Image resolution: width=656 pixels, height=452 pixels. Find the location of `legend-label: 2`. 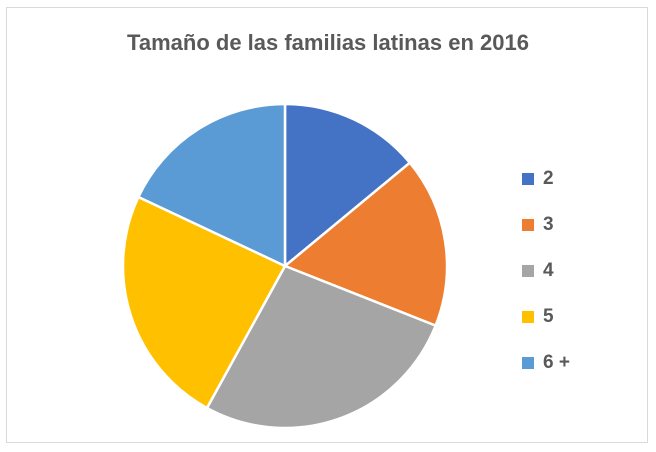

legend-label: 2 is located at coordinates (548, 178).